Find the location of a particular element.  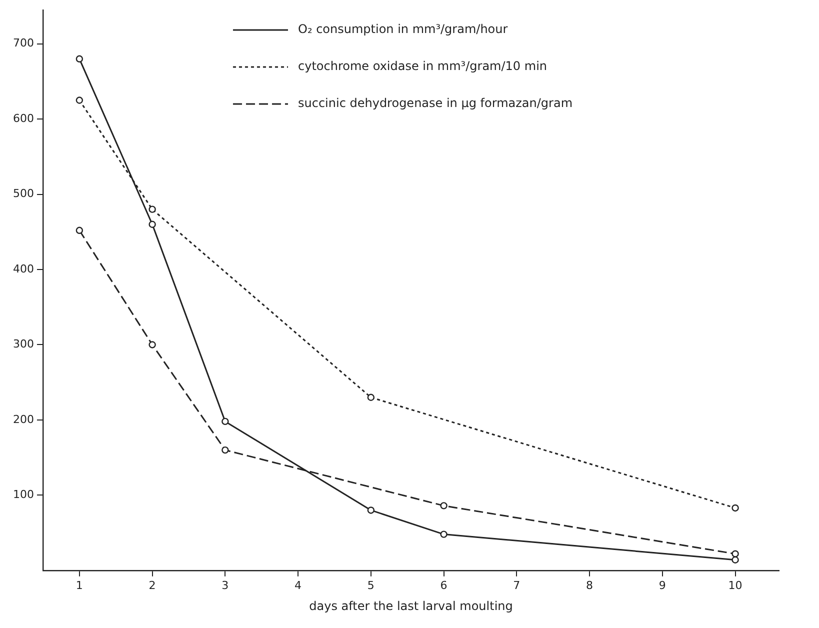

x-tick-label: 4 is located at coordinates (298, 585).